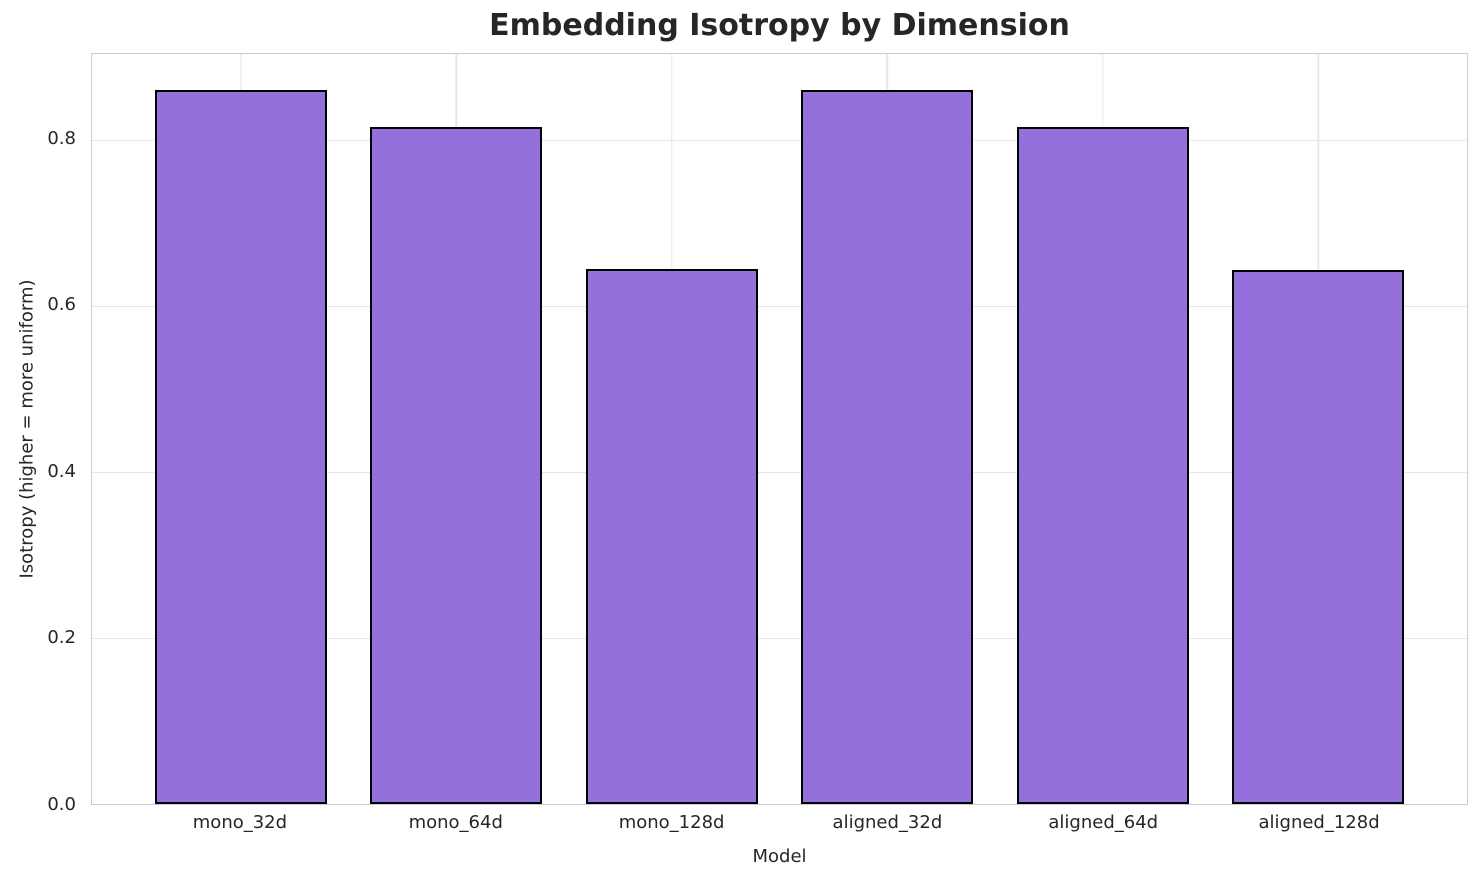 Image resolution: width=1484 pixels, height=885 pixels. Describe the element at coordinates (61, 138) in the screenshot. I see `y-tick-label: 0.8` at that location.